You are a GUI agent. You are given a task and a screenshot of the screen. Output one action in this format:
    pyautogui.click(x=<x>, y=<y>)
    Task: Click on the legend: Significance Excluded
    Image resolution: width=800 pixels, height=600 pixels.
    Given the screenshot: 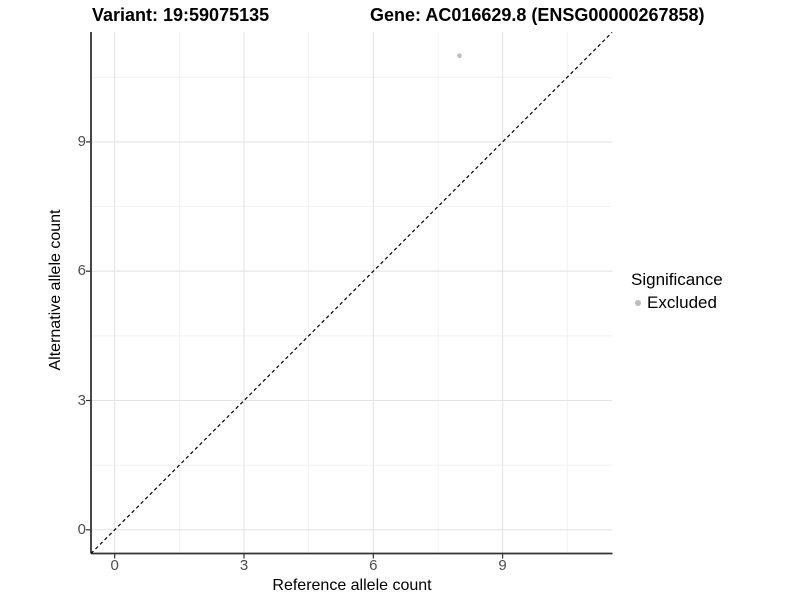 What is the action you would take?
    pyautogui.click(x=677, y=291)
    